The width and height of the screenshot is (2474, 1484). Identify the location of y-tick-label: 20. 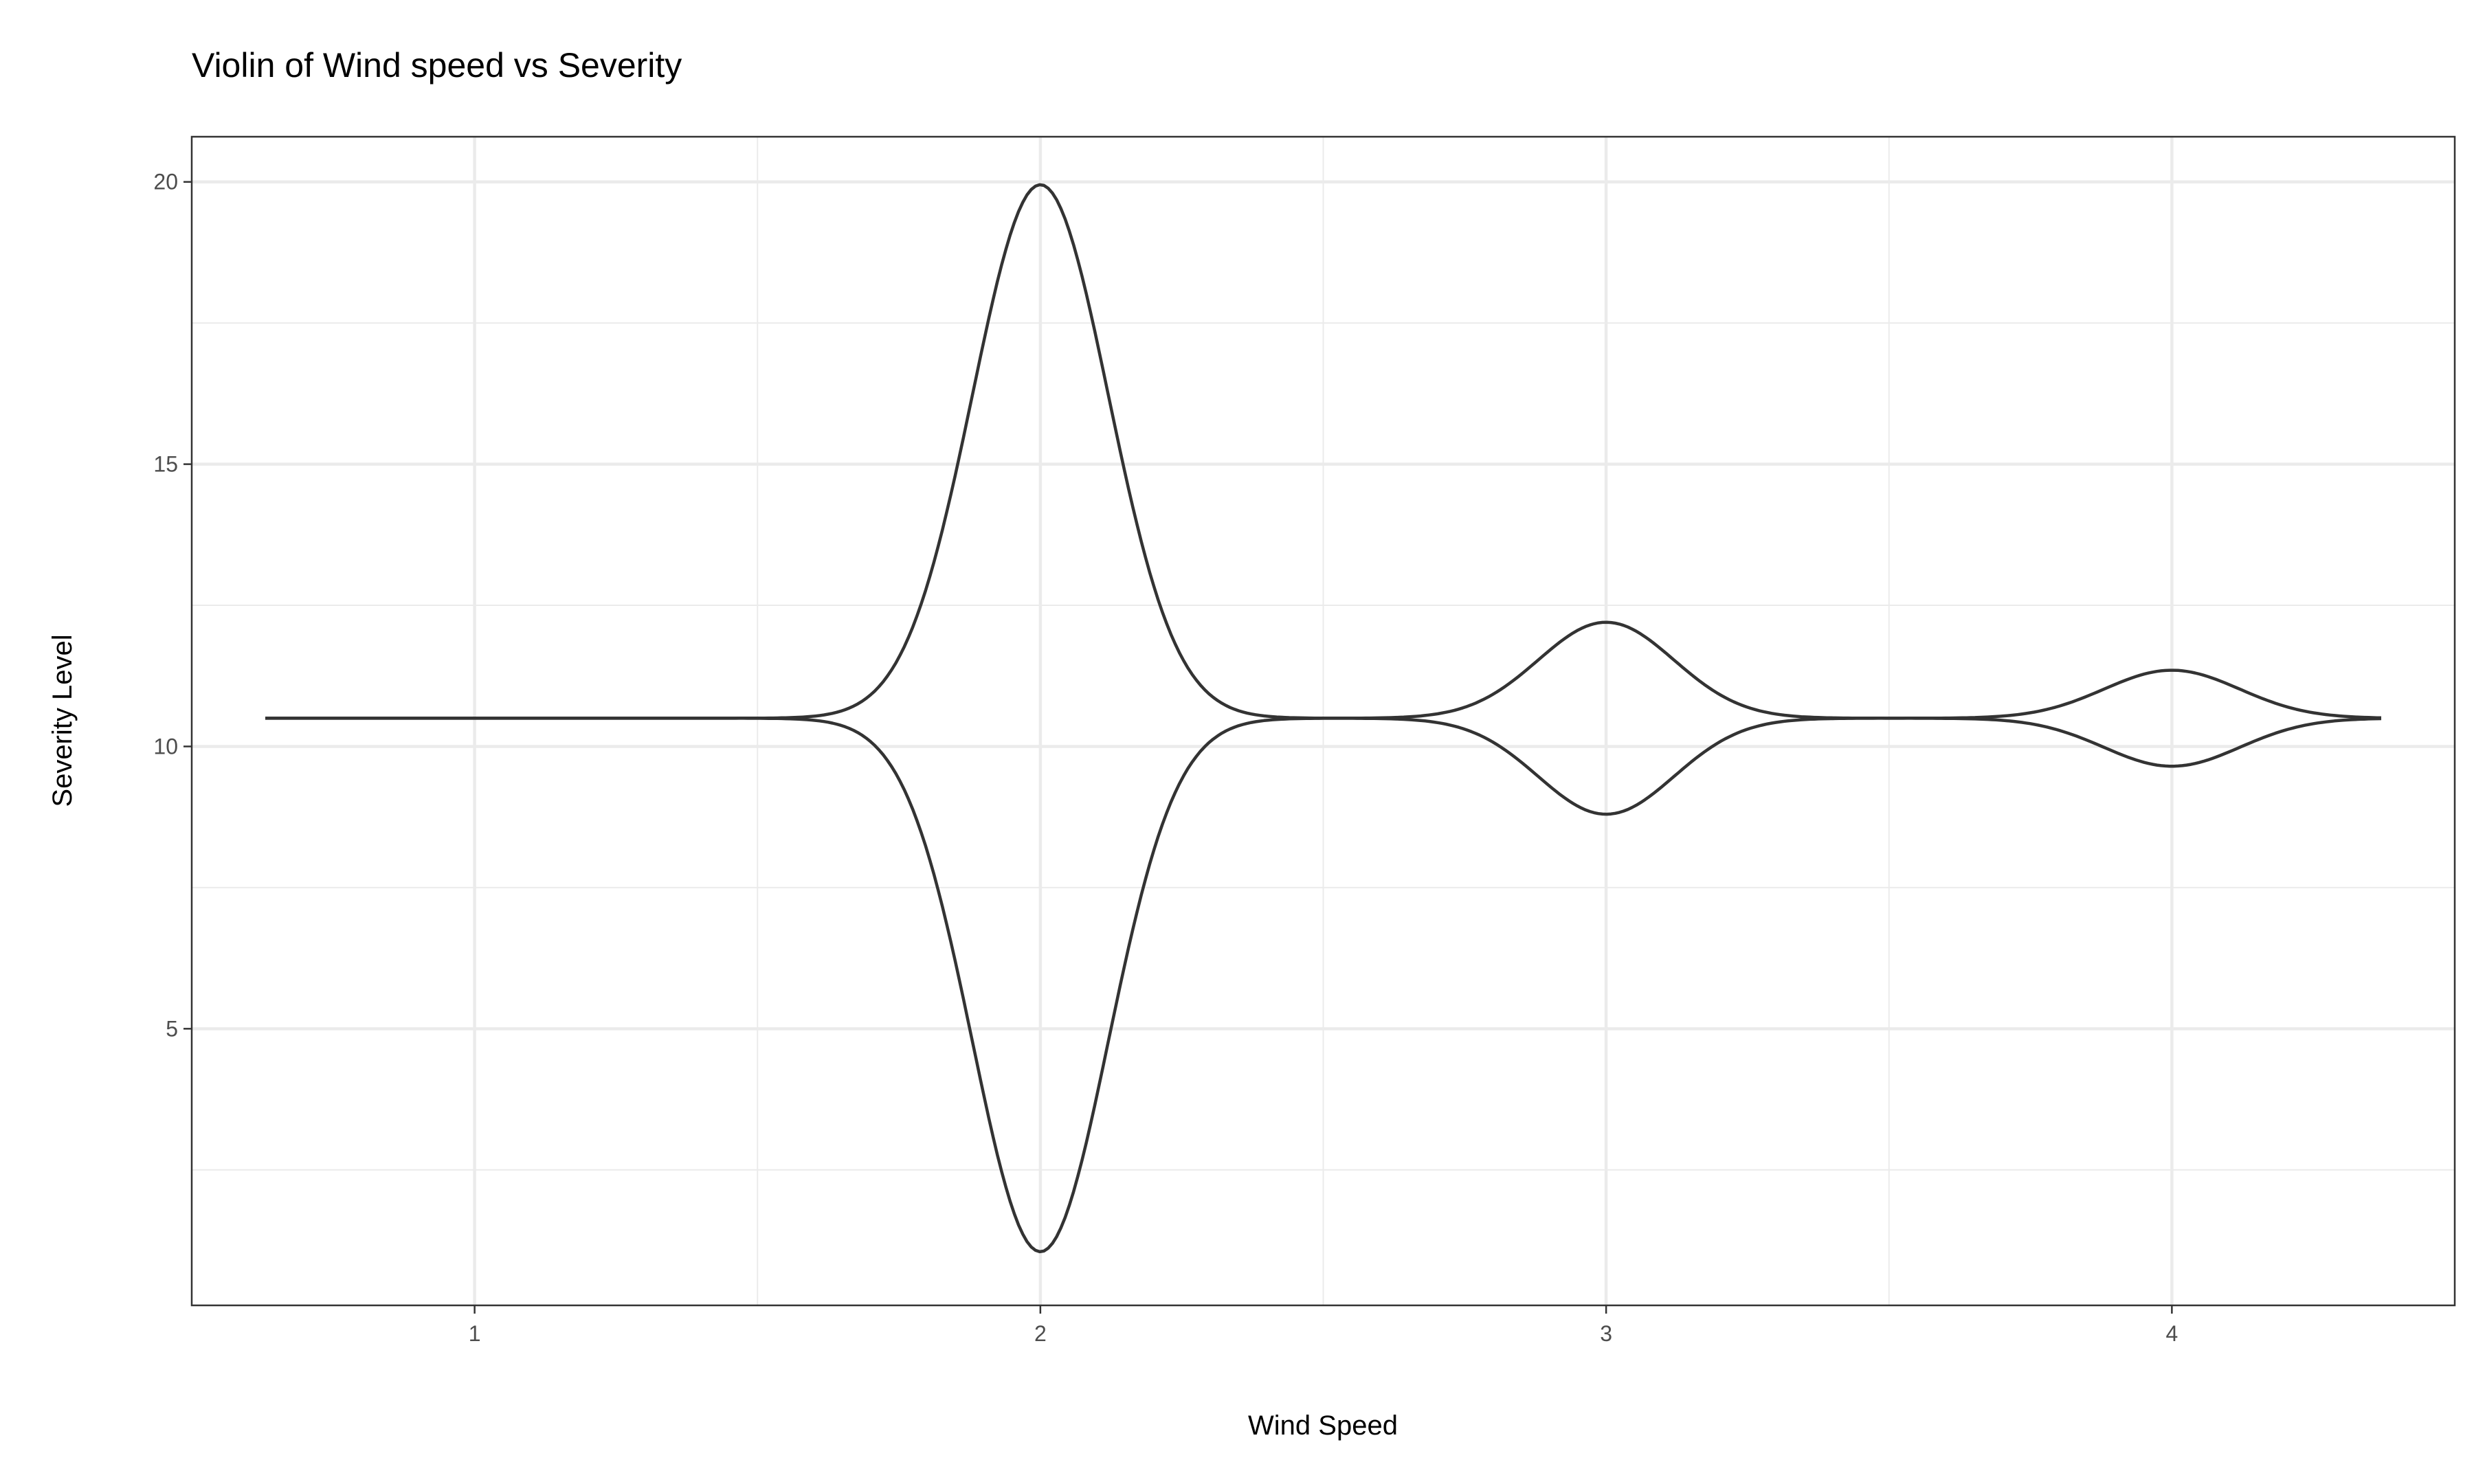
(165, 182).